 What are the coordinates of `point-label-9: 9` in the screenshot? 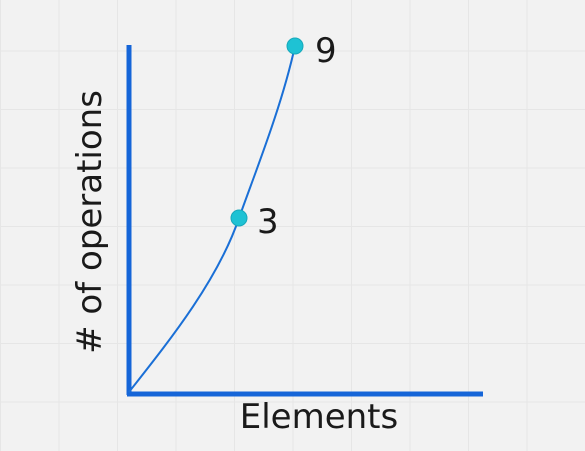 It's located at (326, 51).